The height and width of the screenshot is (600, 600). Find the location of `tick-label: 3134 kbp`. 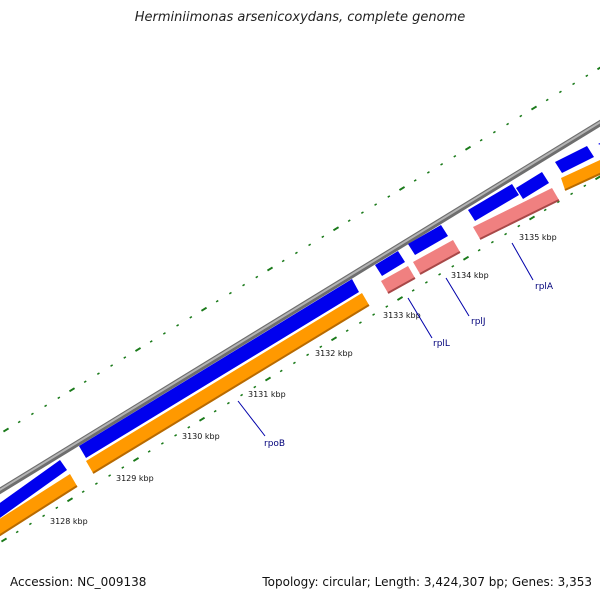

tick-label: 3134 kbp is located at coordinates (470, 275).